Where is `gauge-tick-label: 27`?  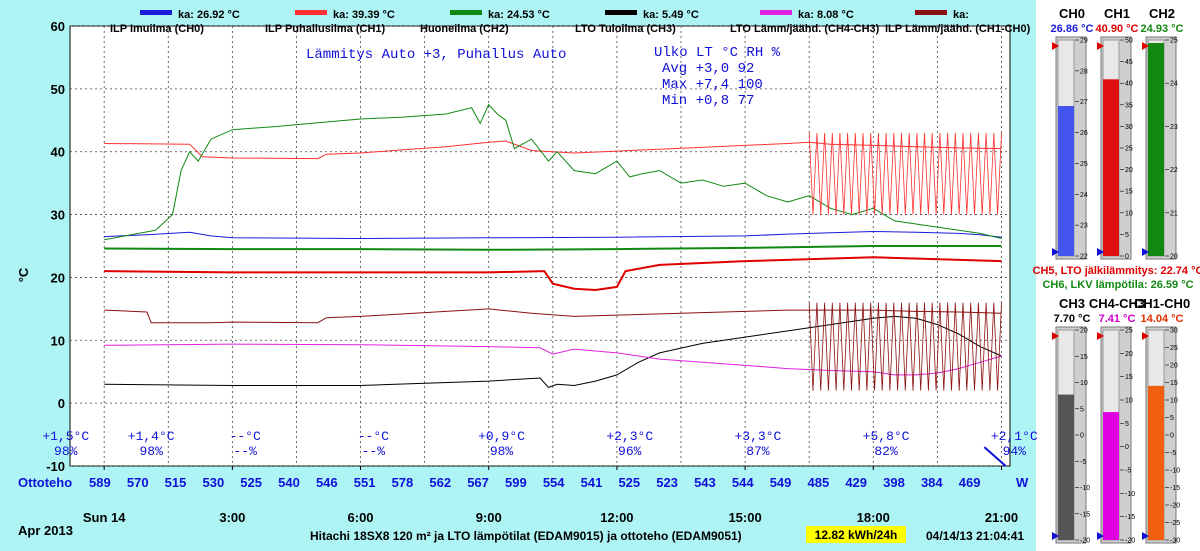
gauge-tick-label: 27 is located at coordinates (1084, 102).